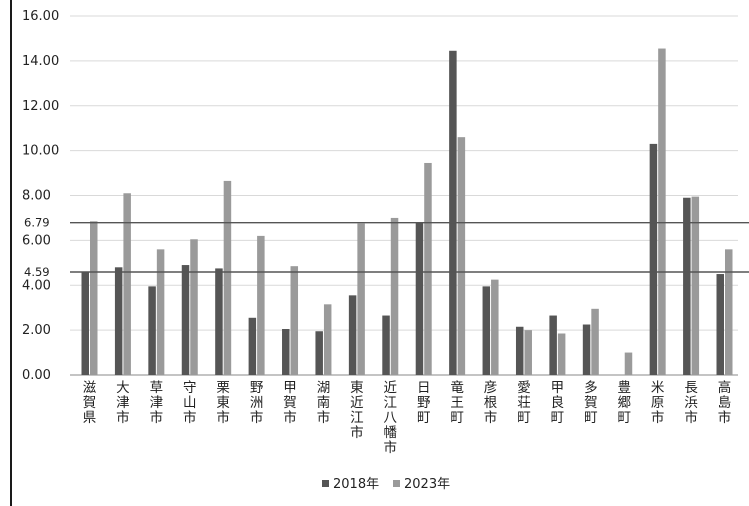 The width and height of the screenshot is (749, 506). Describe the element at coordinates (190, 403) in the screenshot. I see `x-tick-label-char: 山` at that location.